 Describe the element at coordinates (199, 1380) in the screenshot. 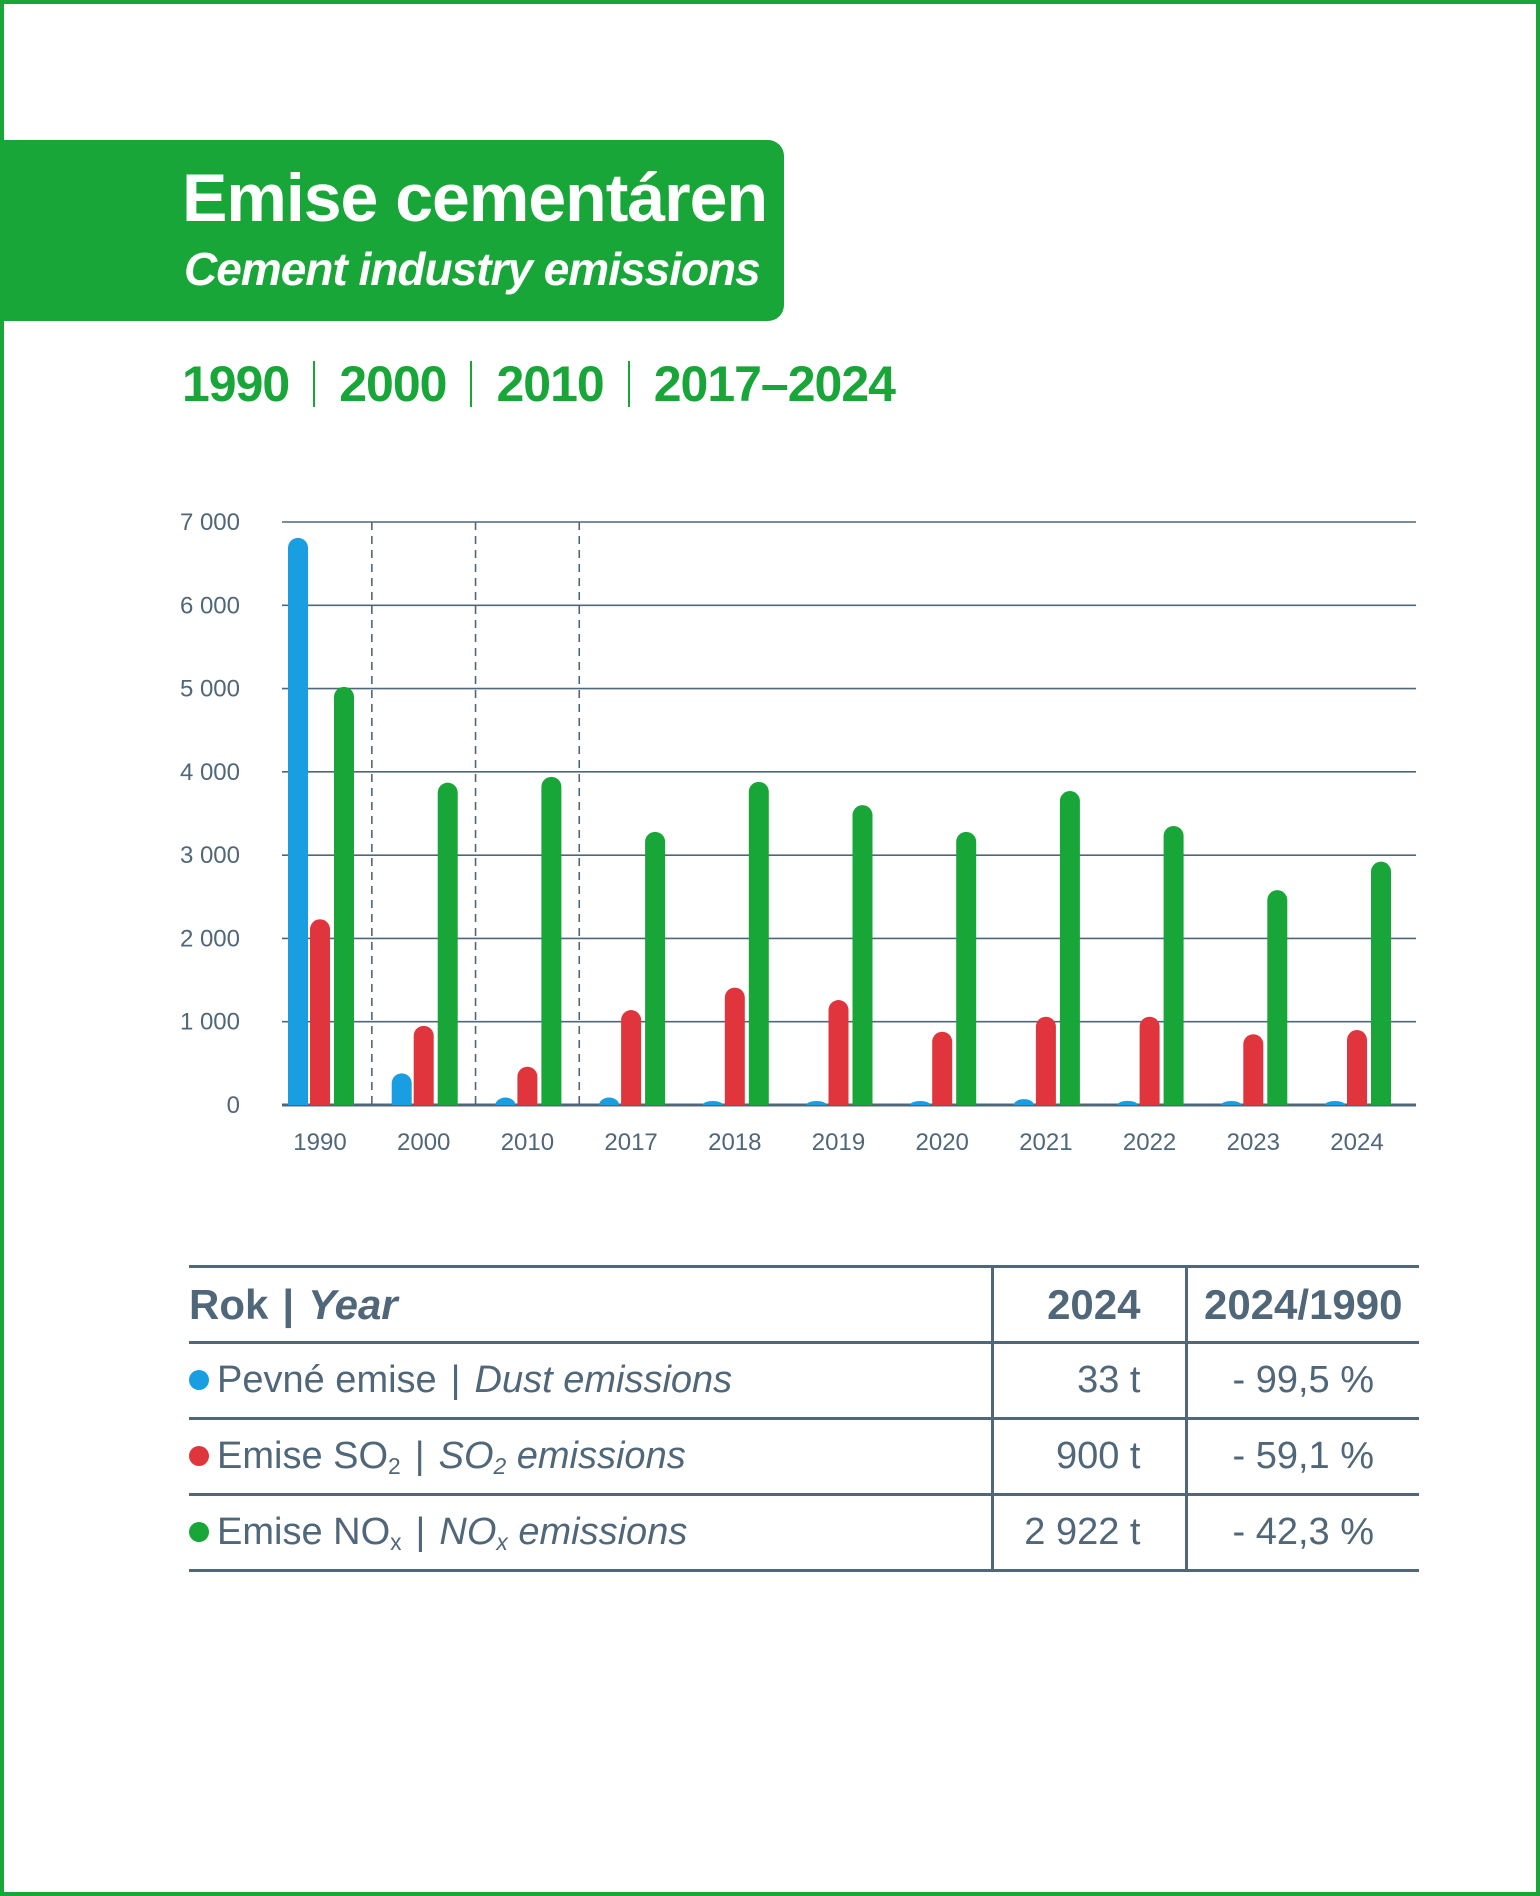

I see `dust-legend-dot` at that location.